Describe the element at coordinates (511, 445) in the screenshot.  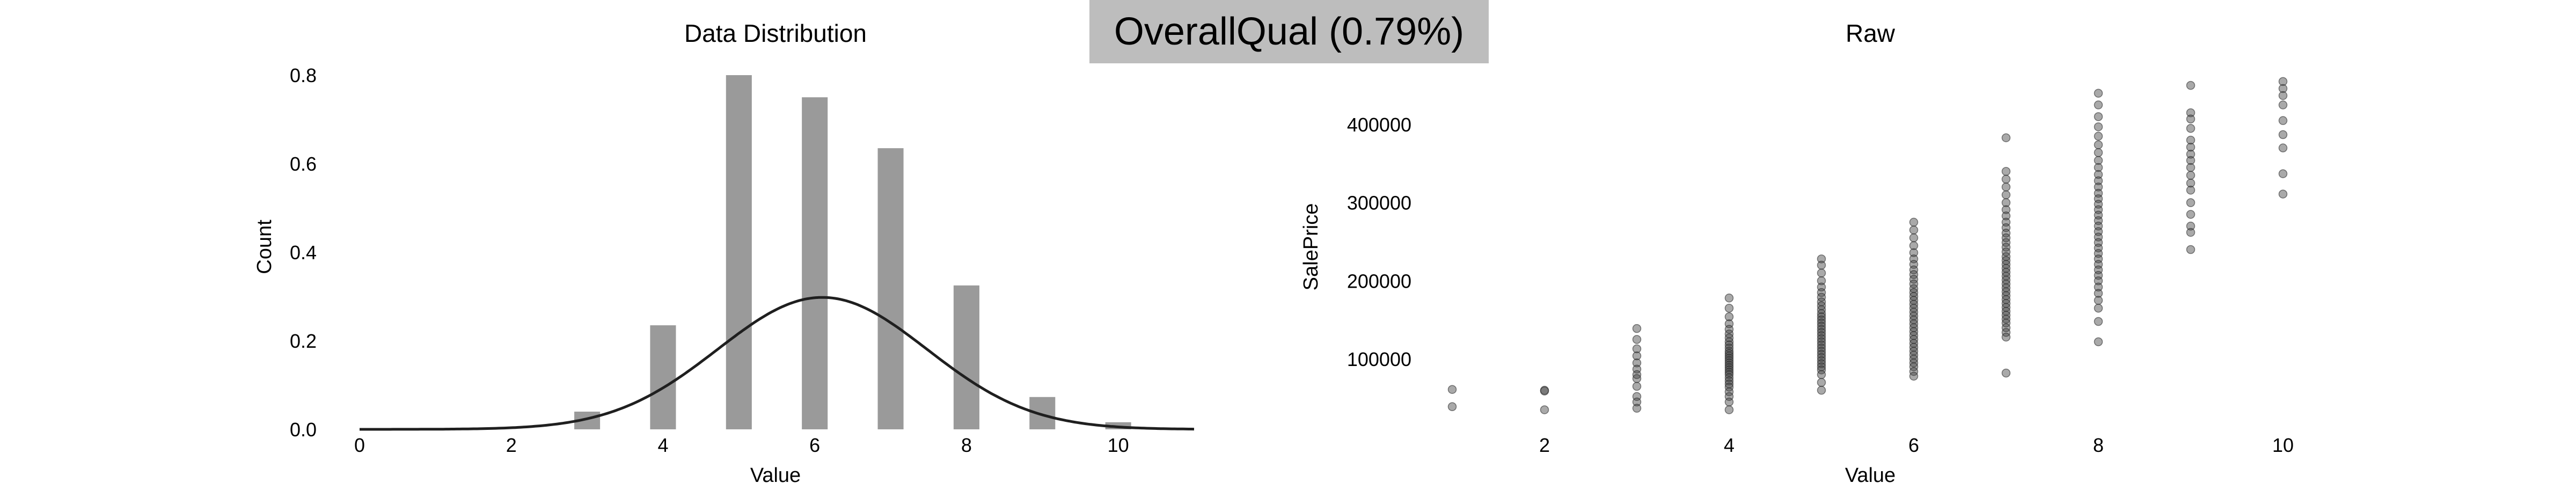
I see `distribution-x-tick-label: 2` at that location.